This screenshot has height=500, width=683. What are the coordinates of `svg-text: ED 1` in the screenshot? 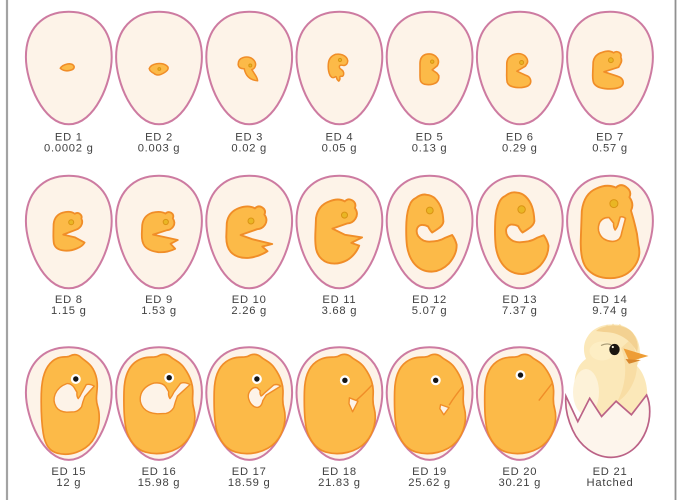 It's located at (69, 137).